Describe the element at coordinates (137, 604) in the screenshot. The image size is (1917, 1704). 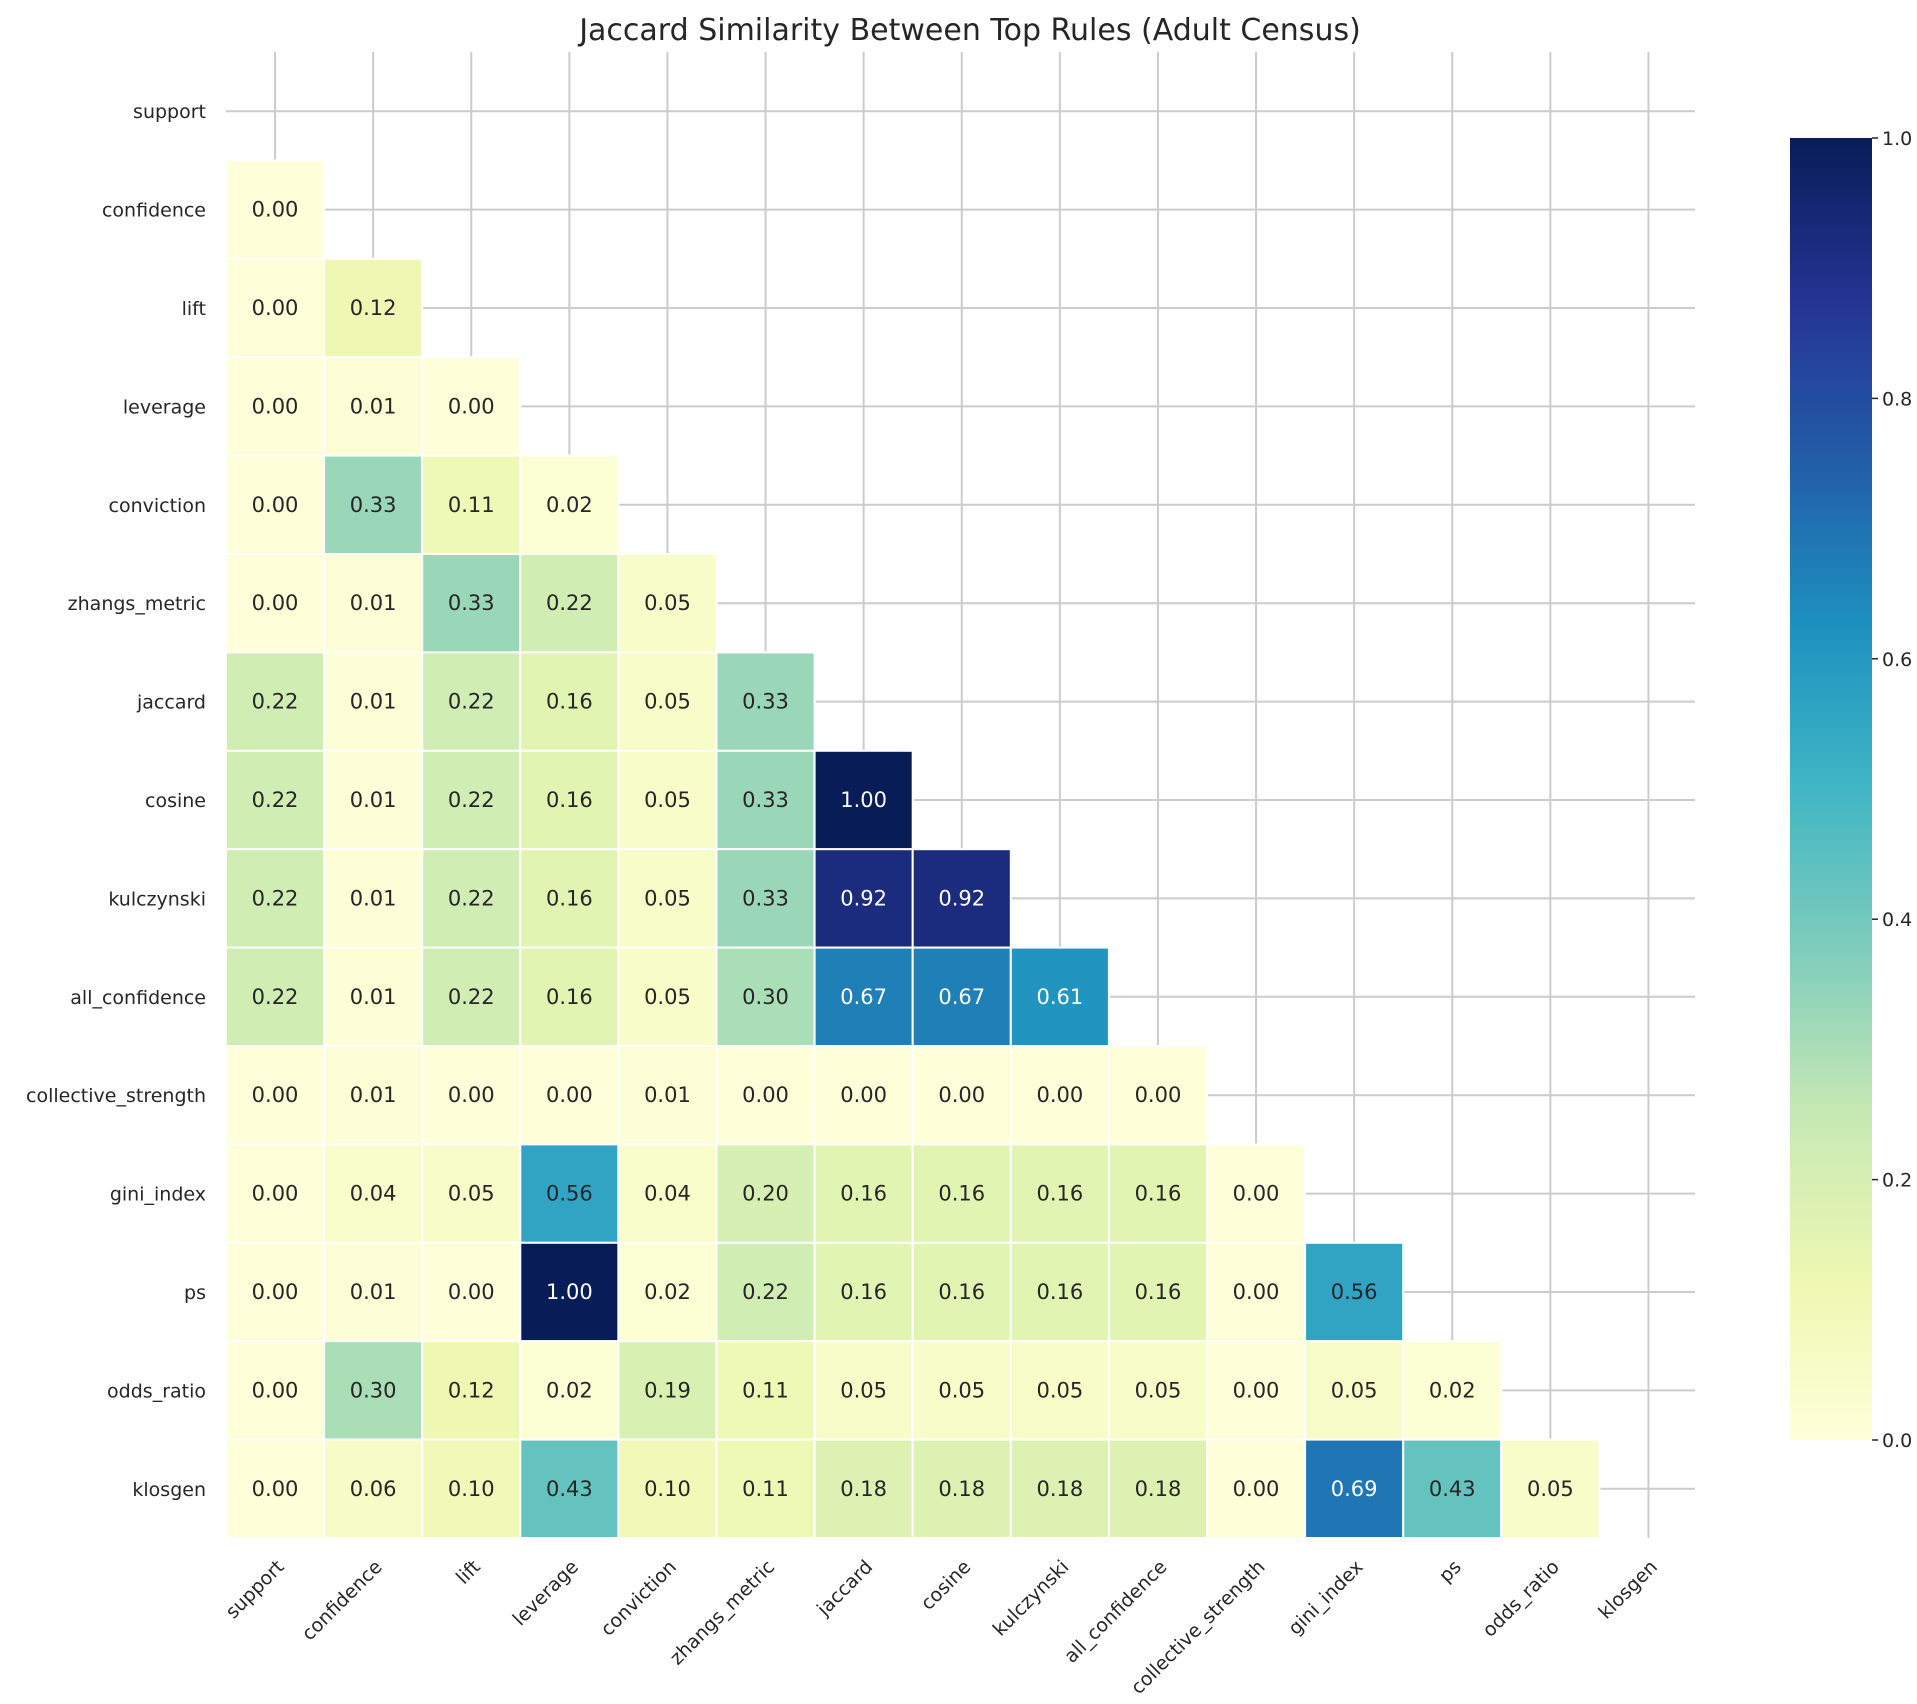
I see `y-tick-label: zhangs_metric` at that location.